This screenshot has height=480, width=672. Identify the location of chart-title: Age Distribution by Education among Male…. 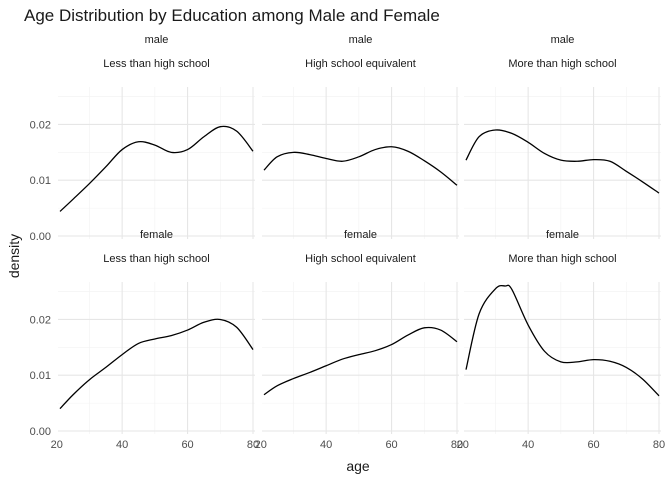
(232, 15).